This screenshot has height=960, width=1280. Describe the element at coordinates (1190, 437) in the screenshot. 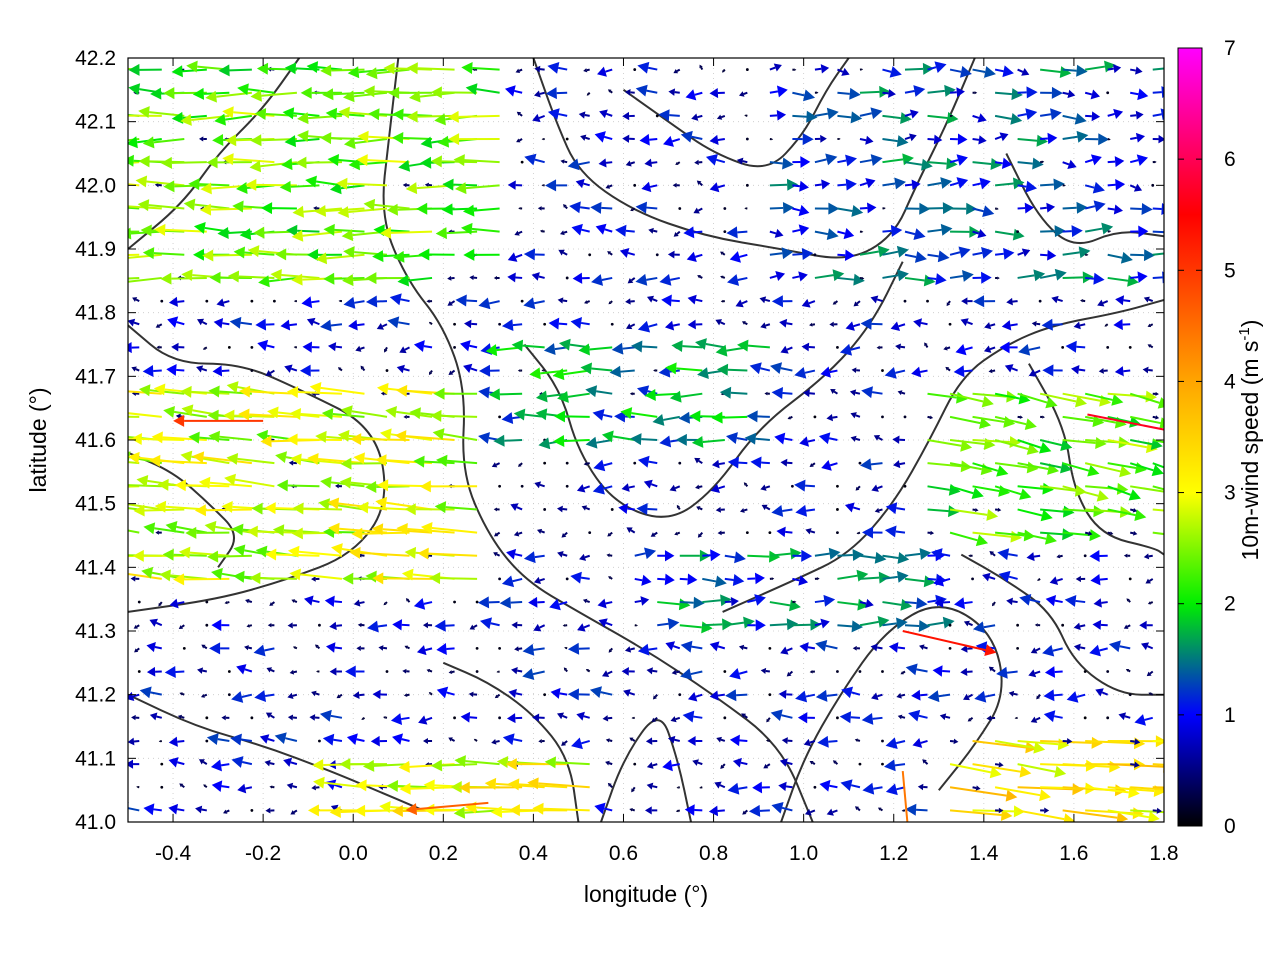

I see `colorbar` at that location.